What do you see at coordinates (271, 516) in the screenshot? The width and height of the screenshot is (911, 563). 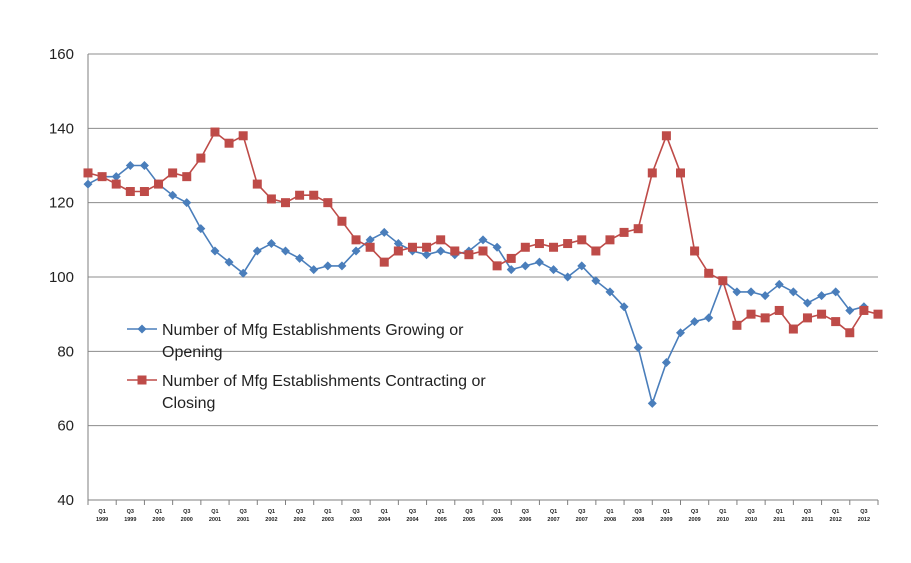 I see `x-tick-label: Q1 2002` at bounding box center [271, 516].